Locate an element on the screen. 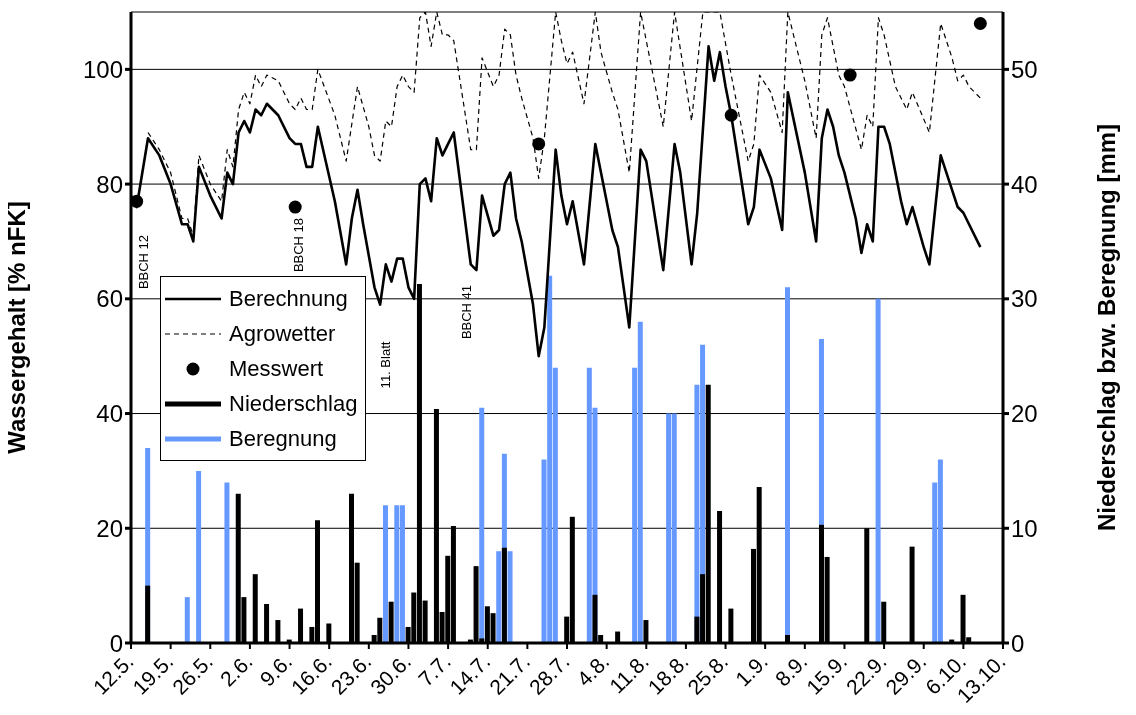 Image resolution: width=1136 pixels, height=715 pixels. y-tick-label: 80 is located at coordinates (109, 184).